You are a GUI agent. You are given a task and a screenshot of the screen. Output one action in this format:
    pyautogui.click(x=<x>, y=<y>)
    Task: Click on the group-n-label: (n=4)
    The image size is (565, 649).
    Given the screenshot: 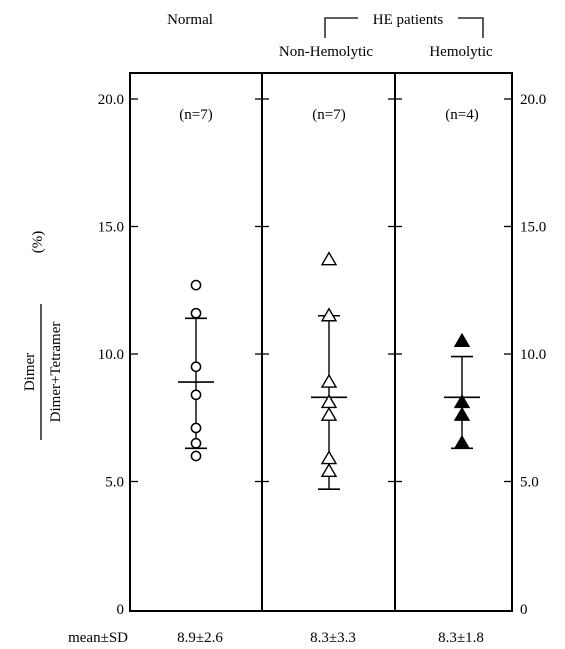 What is the action you would take?
    pyautogui.click(x=461, y=115)
    